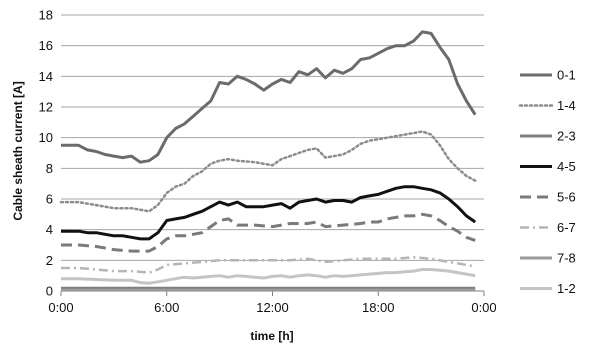 The height and width of the screenshot is (348, 595). What do you see at coordinates (378, 307) in the screenshot?
I see `x-tick-label: 18:00` at bounding box center [378, 307].